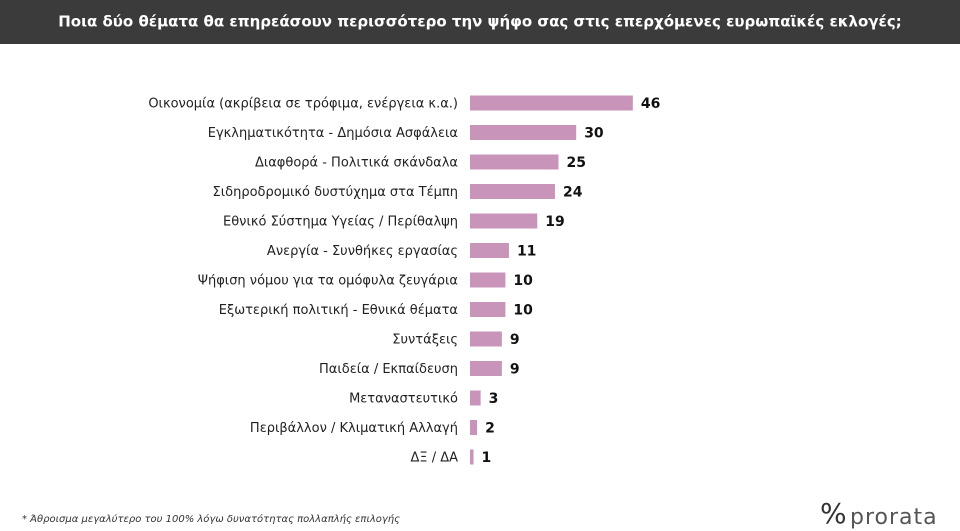  Describe the element at coordinates (403, 399) in the screenshot. I see `category-label: Μεταναστευτικό` at that location.